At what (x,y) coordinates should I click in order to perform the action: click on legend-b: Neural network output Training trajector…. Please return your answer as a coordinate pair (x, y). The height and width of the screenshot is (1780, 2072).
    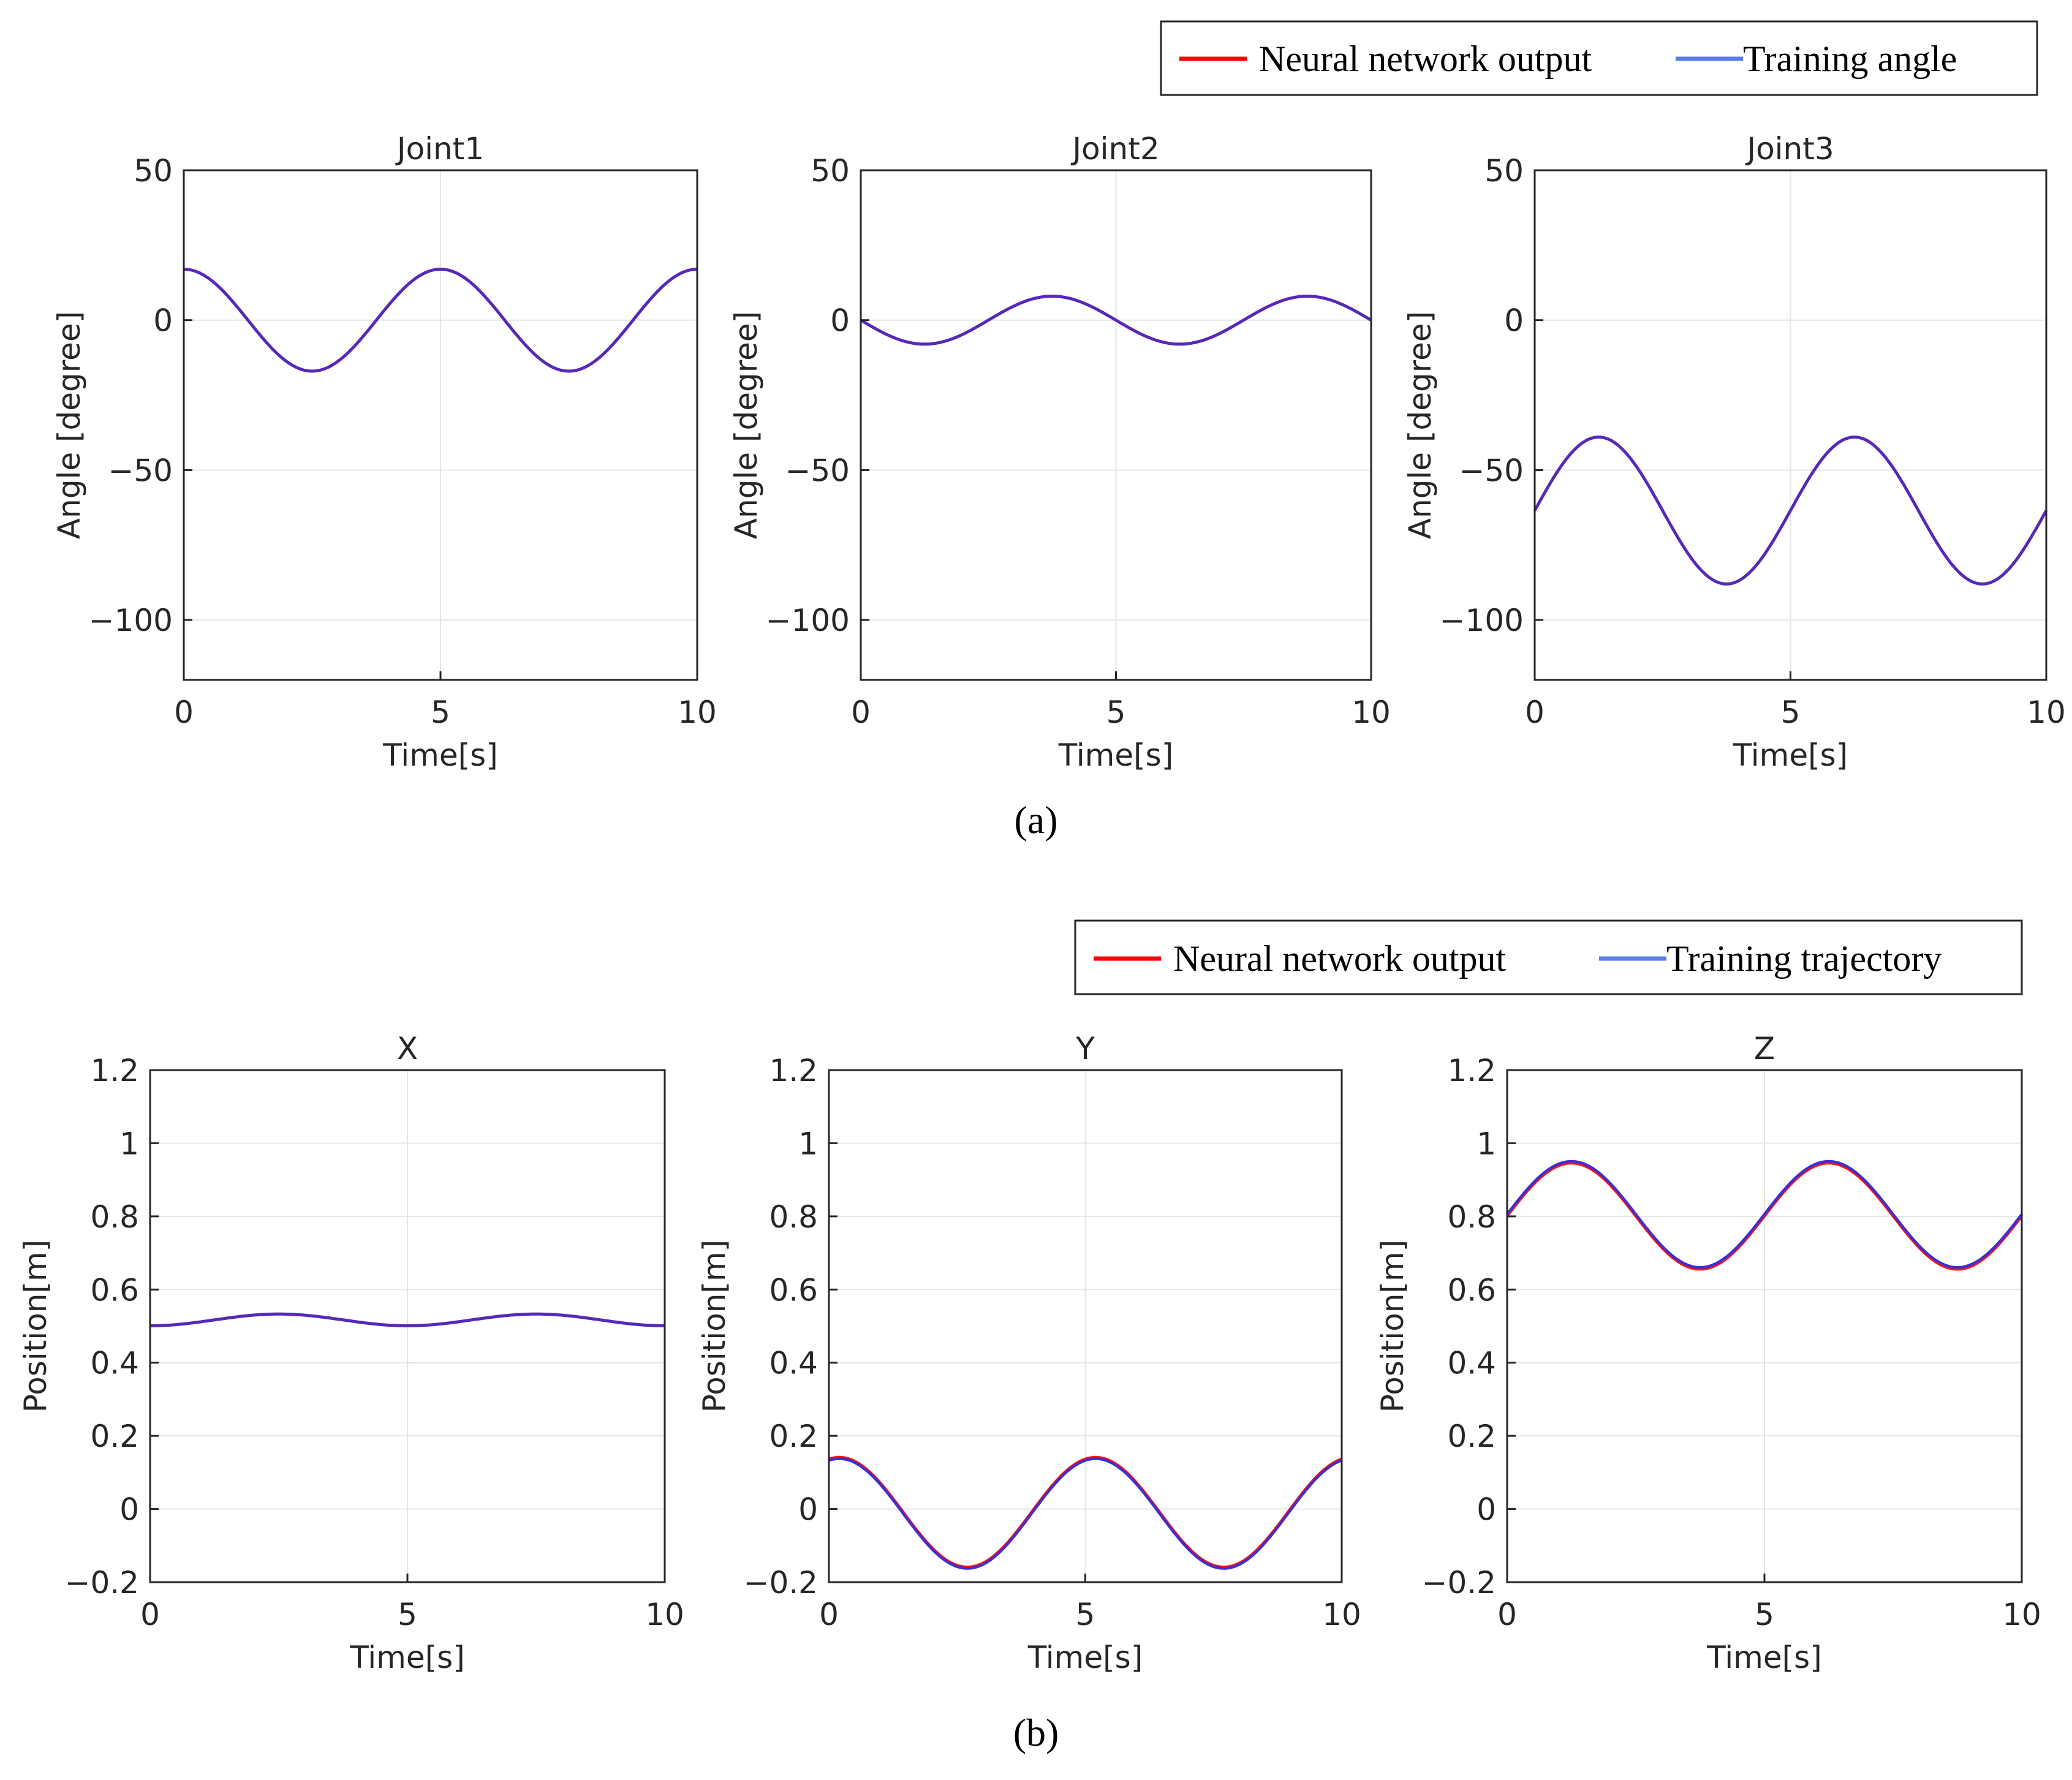
    Looking at the image, I should click on (1548, 957).